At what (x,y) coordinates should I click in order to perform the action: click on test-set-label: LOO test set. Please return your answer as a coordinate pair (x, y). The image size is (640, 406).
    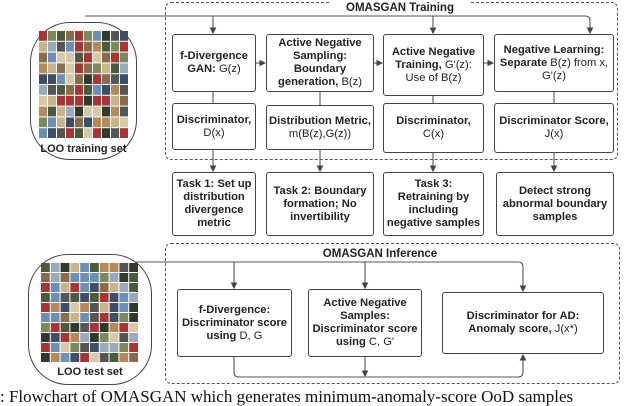
    Looking at the image, I should click on (90, 372).